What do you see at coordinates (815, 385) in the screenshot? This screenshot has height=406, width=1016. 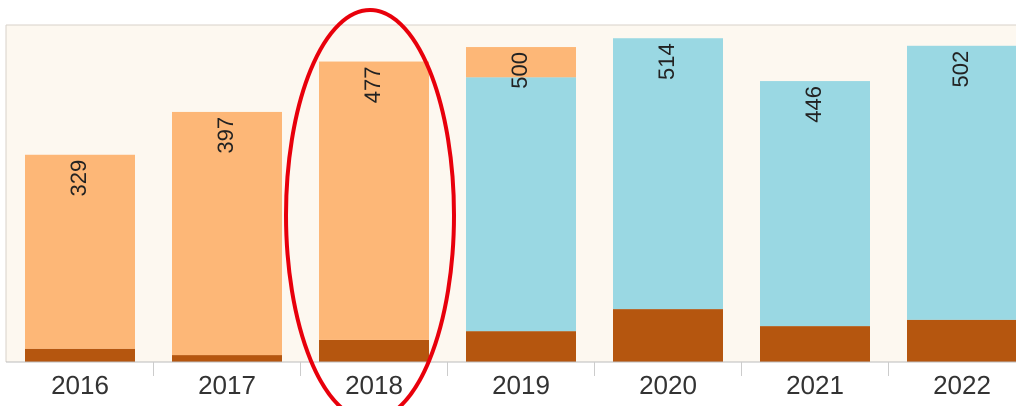 I see `x-tick-label: 2021` at bounding box center [815, 385].